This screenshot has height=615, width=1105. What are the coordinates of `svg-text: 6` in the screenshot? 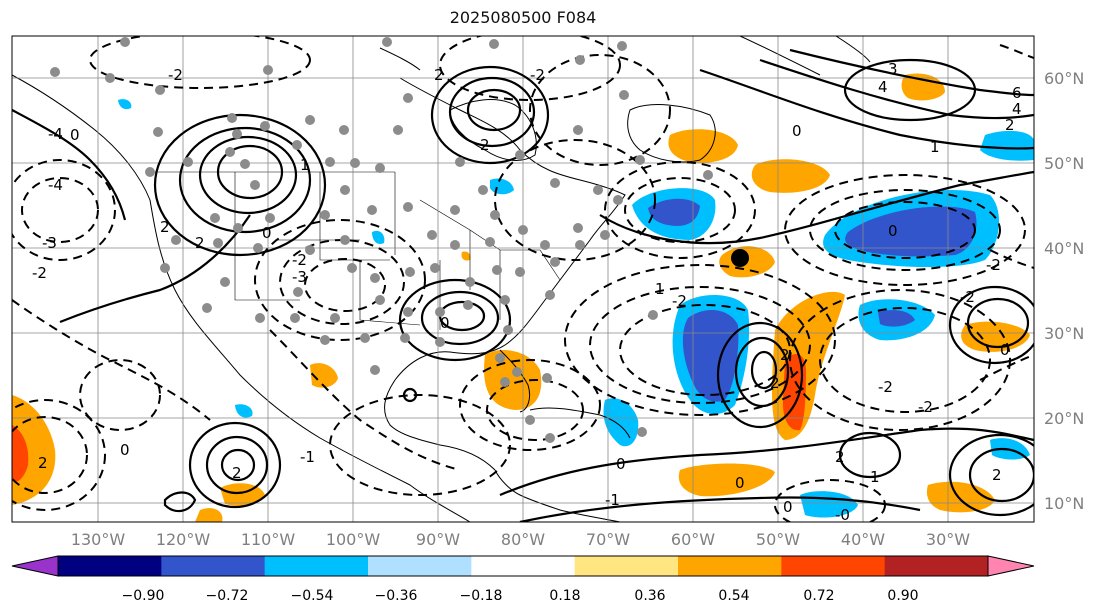 It's located at (1017, 93).